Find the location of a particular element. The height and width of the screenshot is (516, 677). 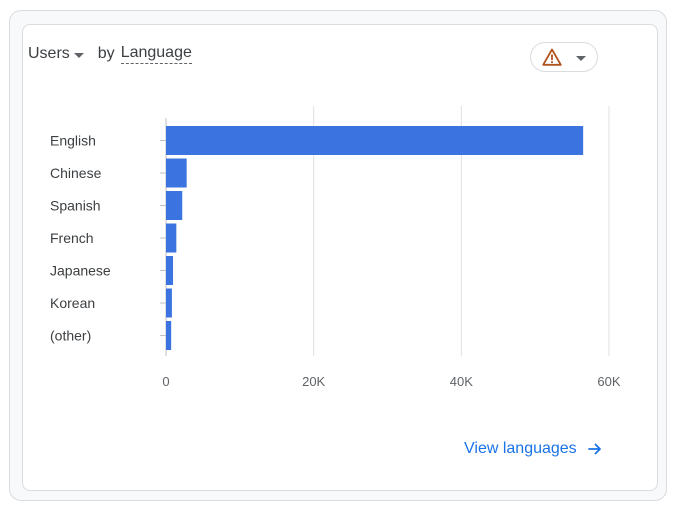

warning-icon is located at coordinates (552, 57).